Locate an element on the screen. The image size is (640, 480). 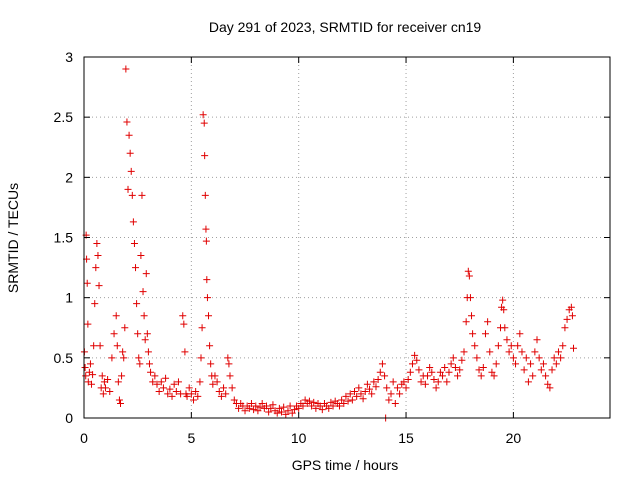
x-tick-label: 10 is located at coordinates (299, 438).